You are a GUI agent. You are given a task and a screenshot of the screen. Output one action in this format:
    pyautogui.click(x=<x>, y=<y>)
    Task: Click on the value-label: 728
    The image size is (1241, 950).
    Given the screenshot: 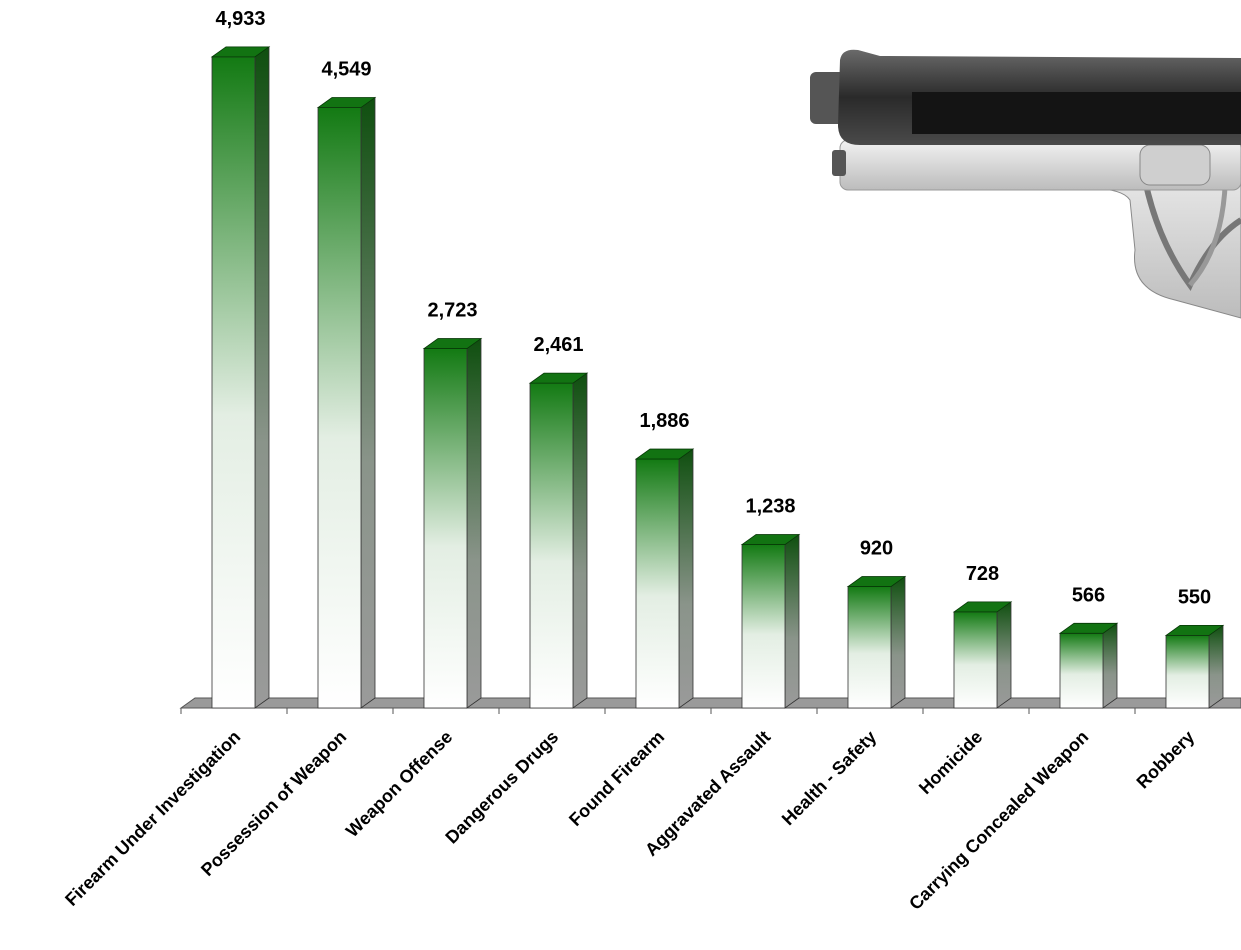 What is the action you would take?
    pyautogui.click(x=982, y=574)
    